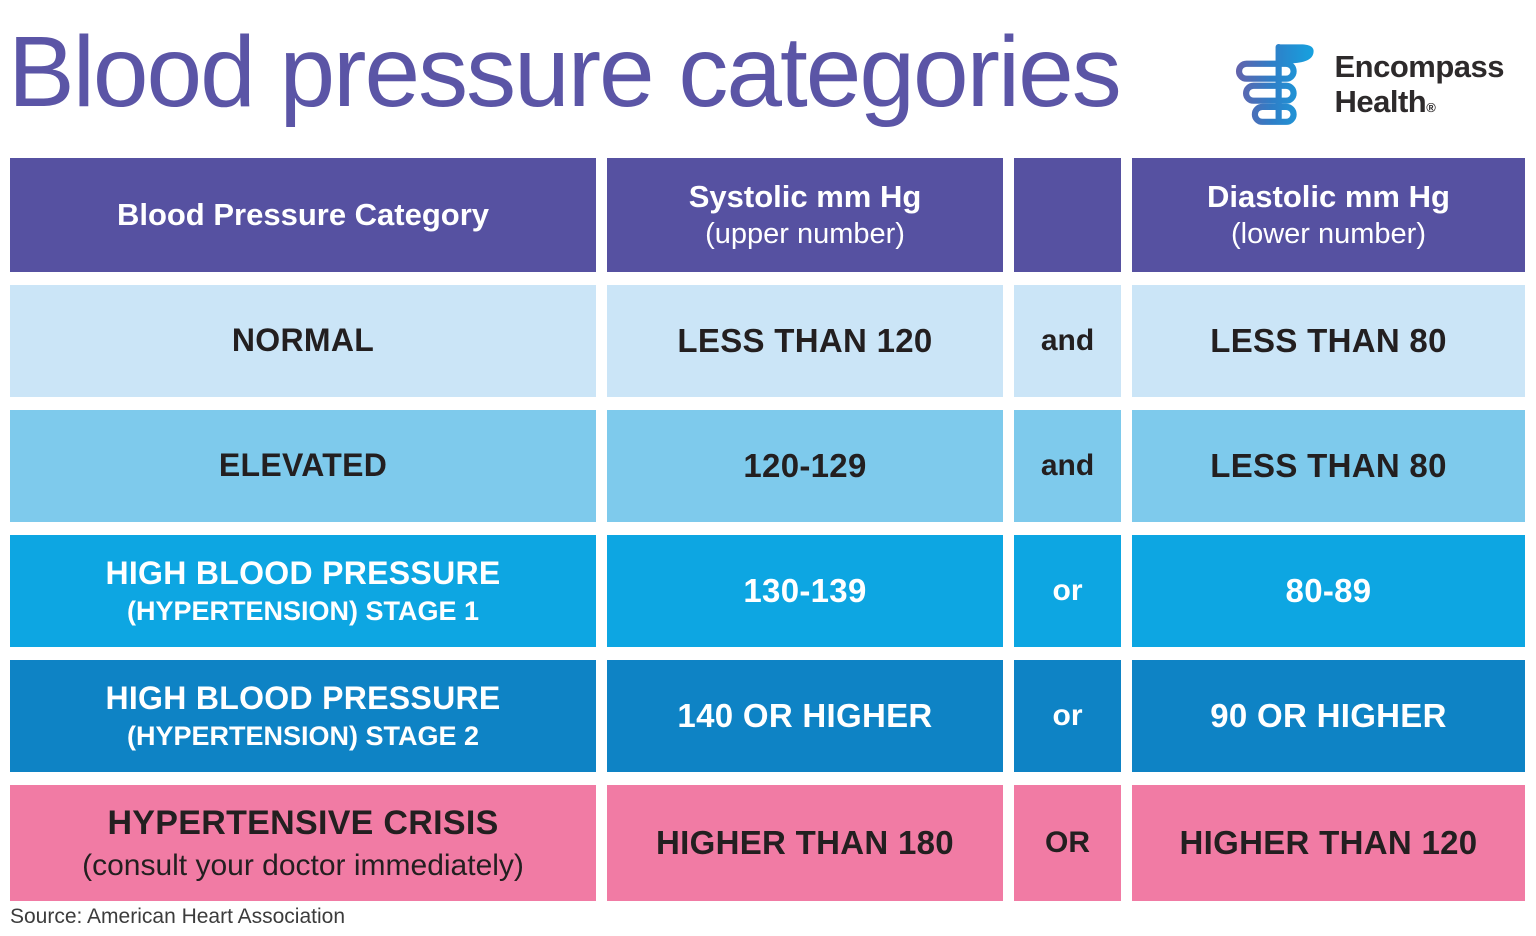 Image resolution: width=1536 pixels, height=936 pixels. I want to click on header-systolic-label: Systolic mm Hg, so click(805, 196).